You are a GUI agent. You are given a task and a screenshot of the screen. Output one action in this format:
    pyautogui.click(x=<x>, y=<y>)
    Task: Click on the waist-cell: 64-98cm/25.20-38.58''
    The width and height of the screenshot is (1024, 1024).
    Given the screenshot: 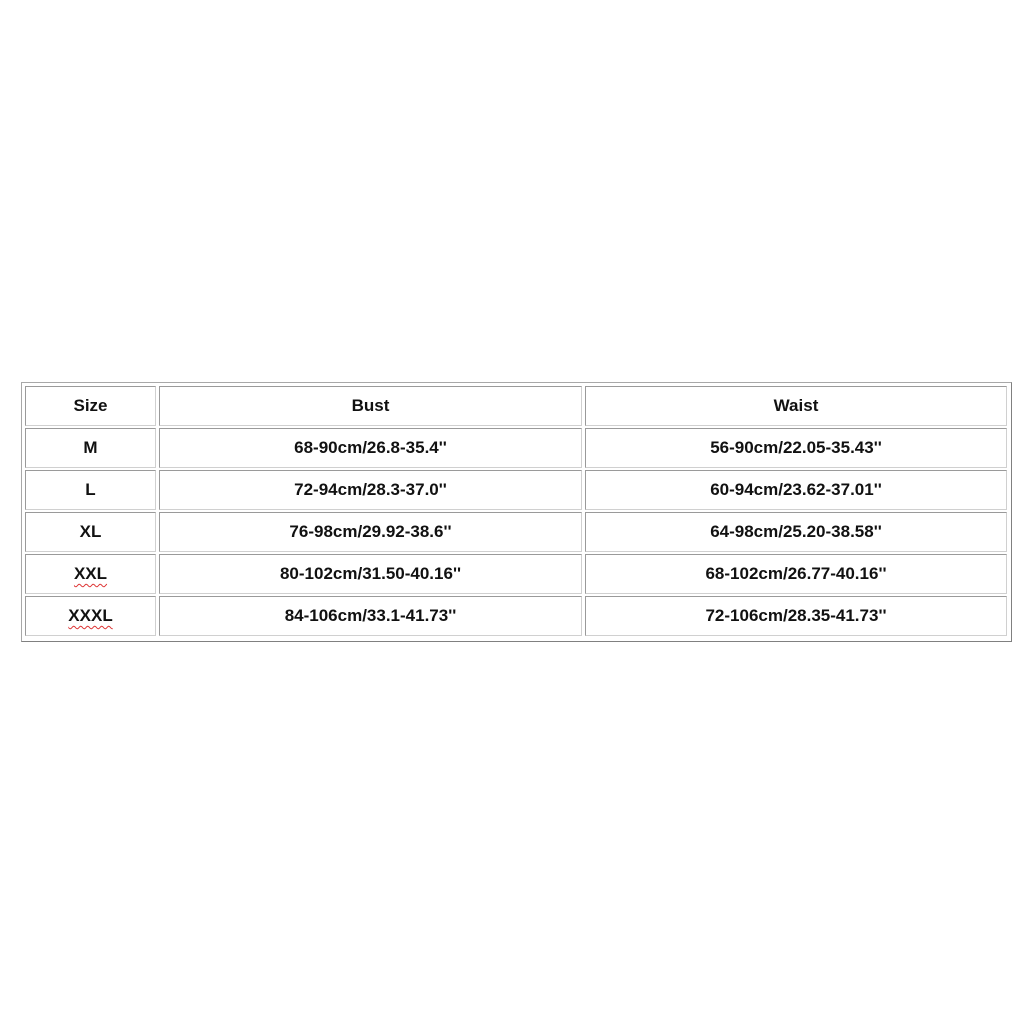 What is the action you would take?
    pyautogui.click(x=796, y=532)
    